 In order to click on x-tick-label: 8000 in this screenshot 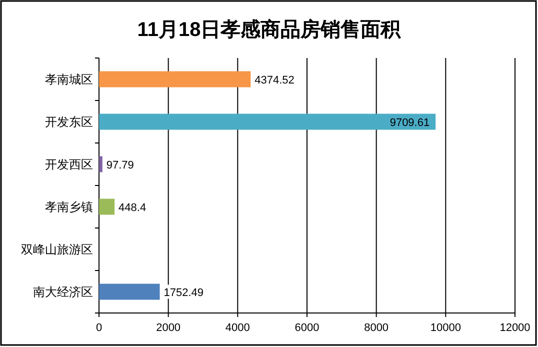, I will do `click(376, 328)`.